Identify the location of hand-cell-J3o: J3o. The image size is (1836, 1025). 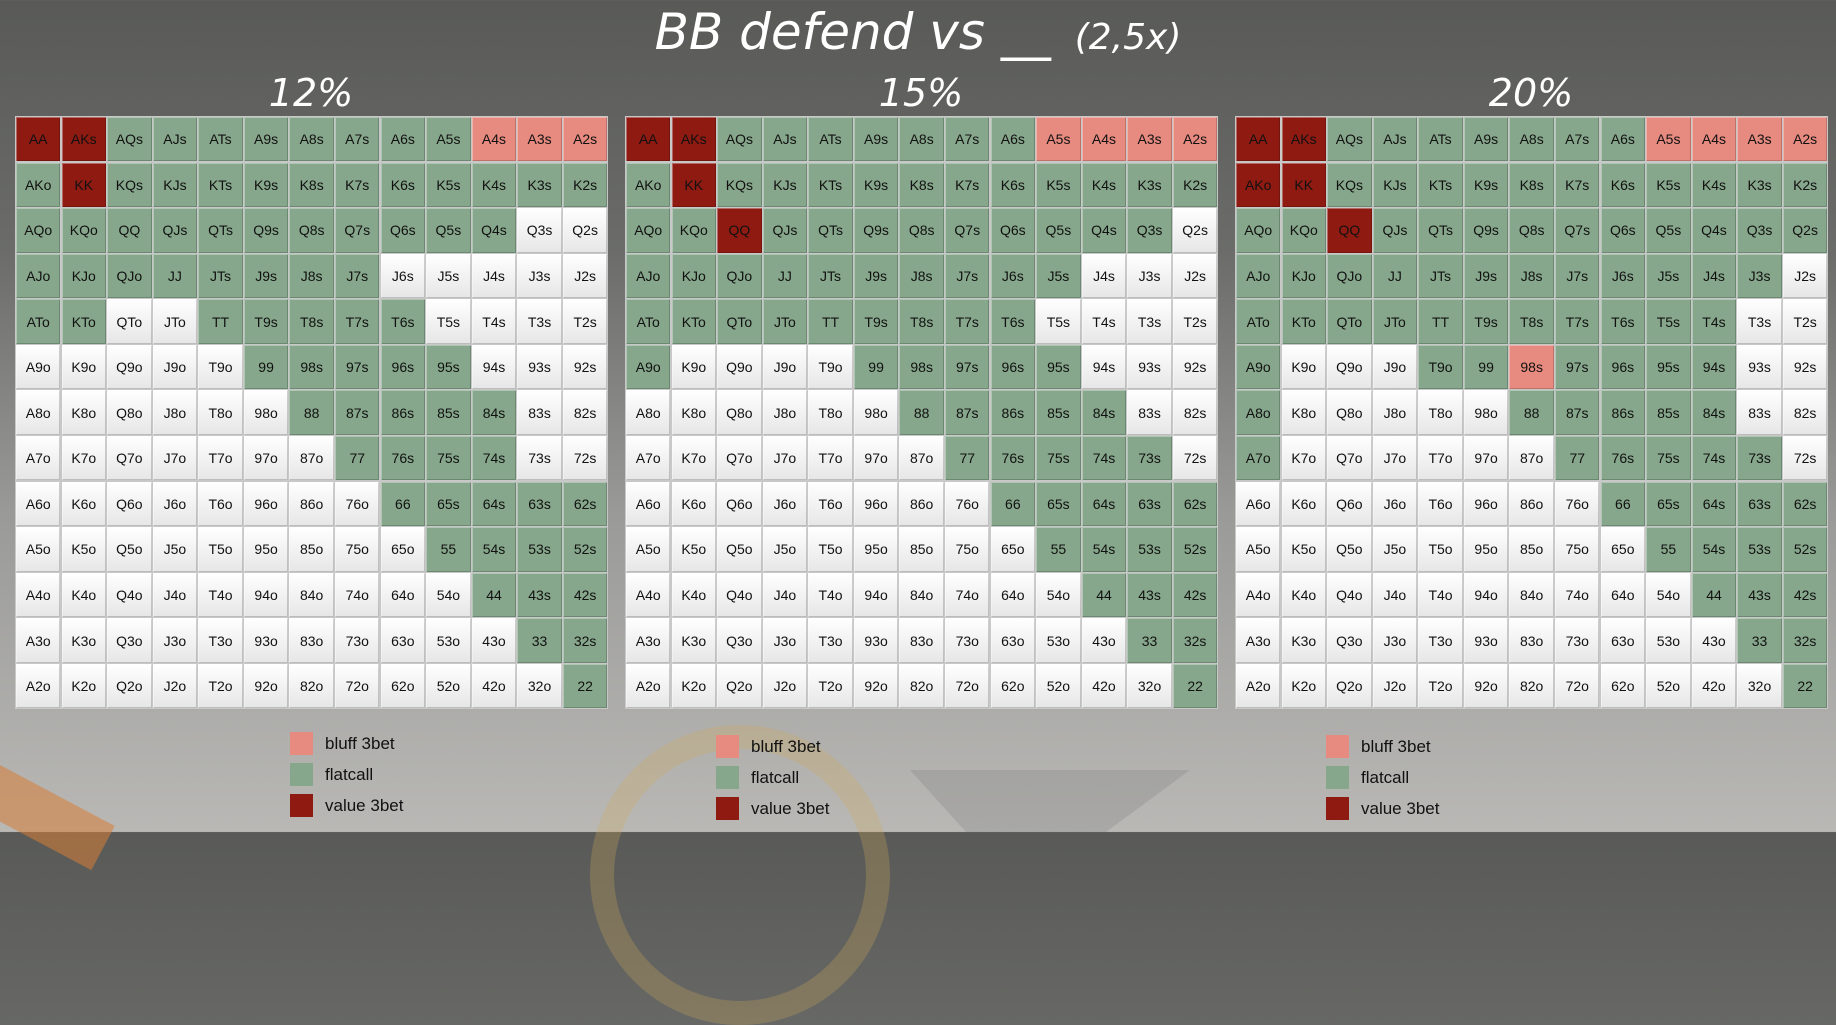
(1395, 640).